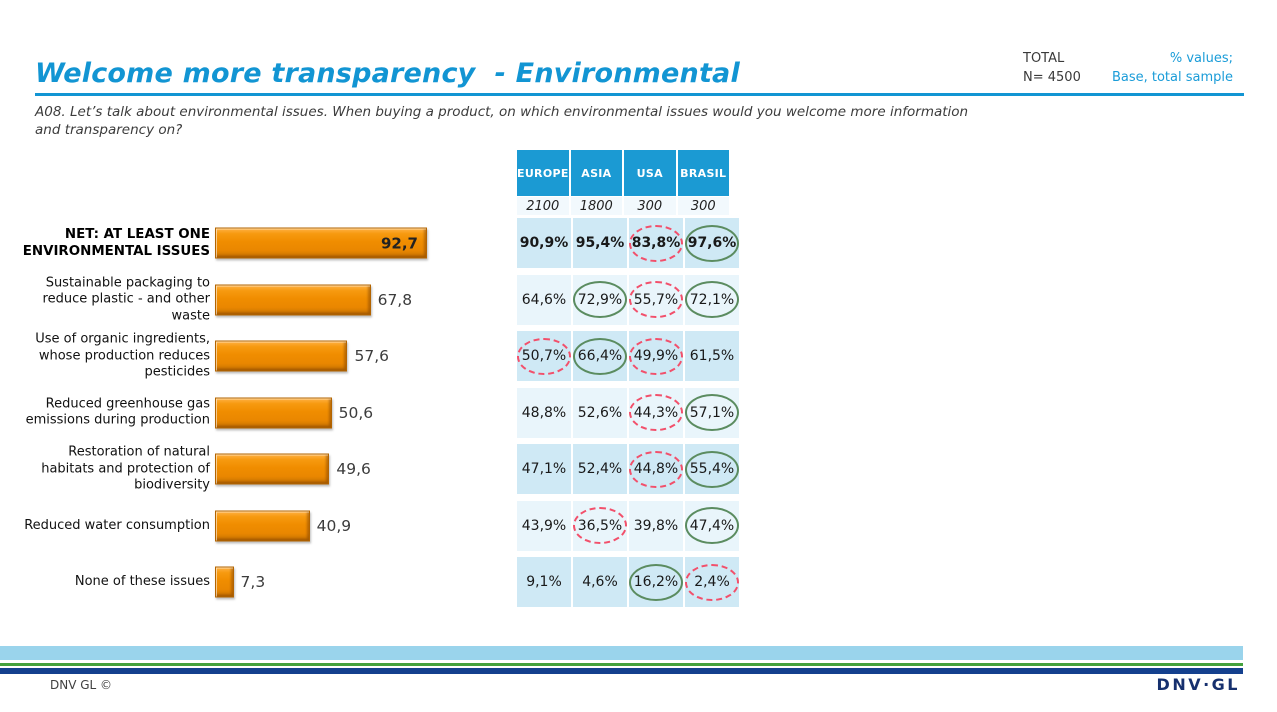  Describe the element at coordinates (650, 173) in the screenshot. I see `column-header: USA` at that location.